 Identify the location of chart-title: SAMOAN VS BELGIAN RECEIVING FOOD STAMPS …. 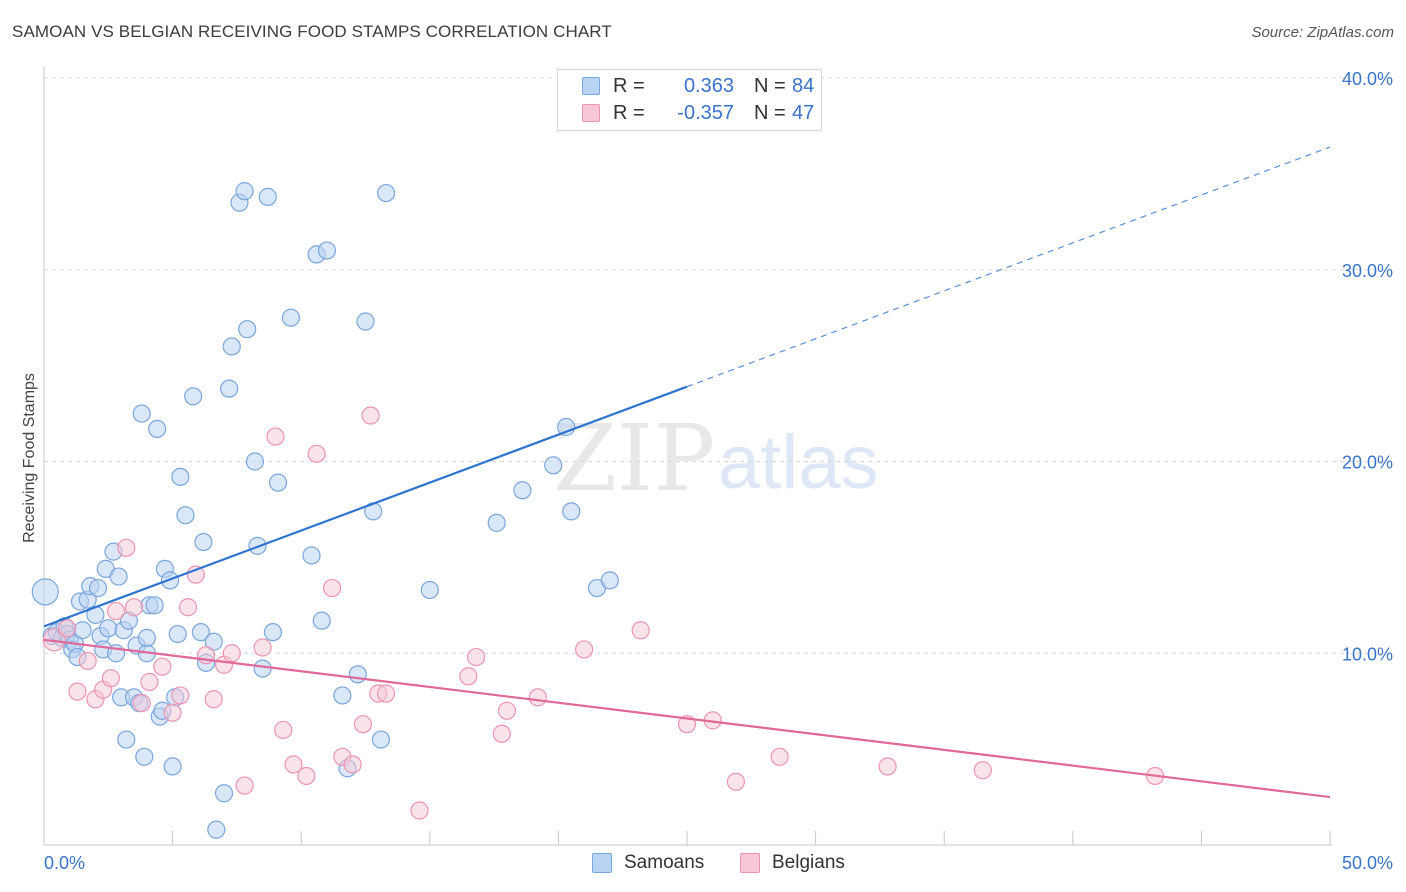
(312, 31).